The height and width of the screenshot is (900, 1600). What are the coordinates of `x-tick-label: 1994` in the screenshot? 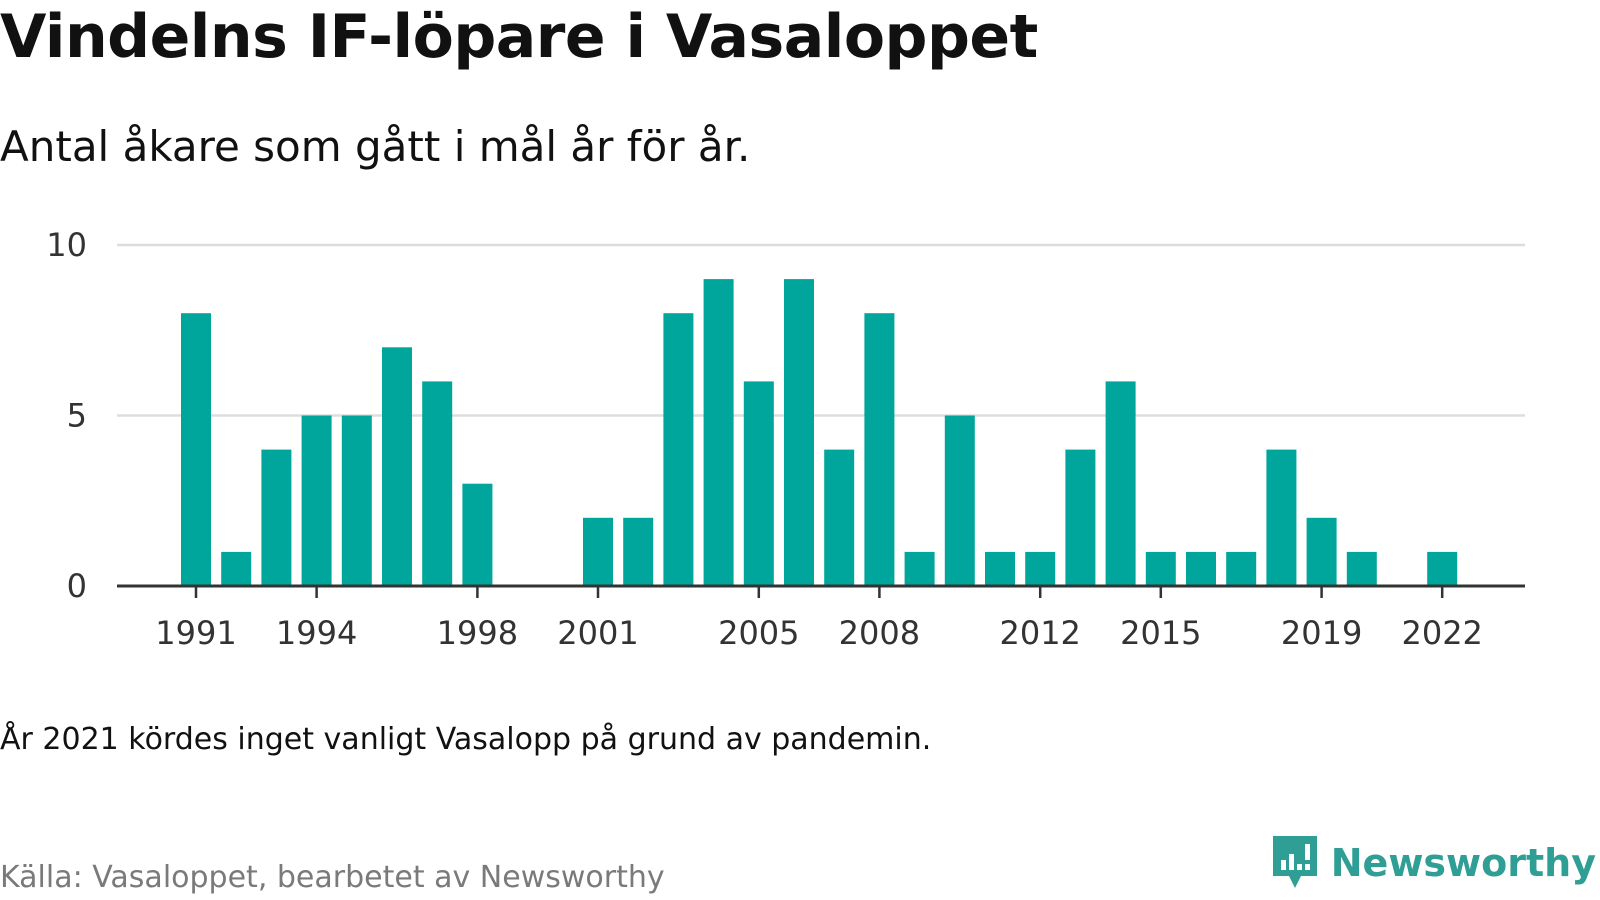 It's located at (316, 633).